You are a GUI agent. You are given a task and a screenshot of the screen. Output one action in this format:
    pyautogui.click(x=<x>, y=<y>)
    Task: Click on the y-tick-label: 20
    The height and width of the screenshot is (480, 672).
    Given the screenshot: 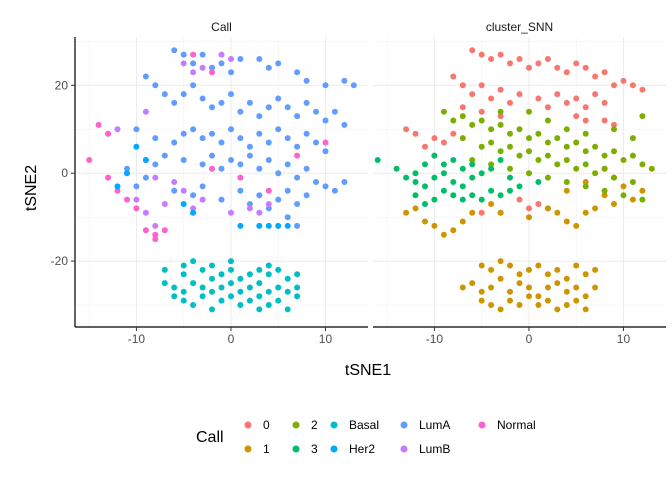 What is the action you would take?
    pyautogui.click(x=62, y=85)
    